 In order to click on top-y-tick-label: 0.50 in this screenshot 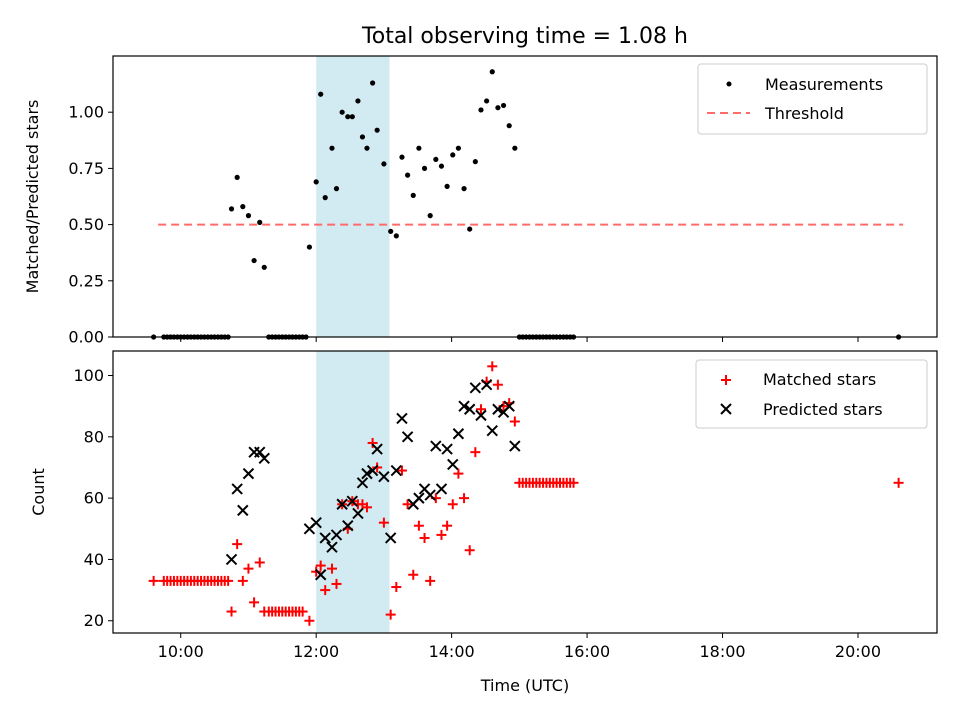, I will do `click(86, 224)`.